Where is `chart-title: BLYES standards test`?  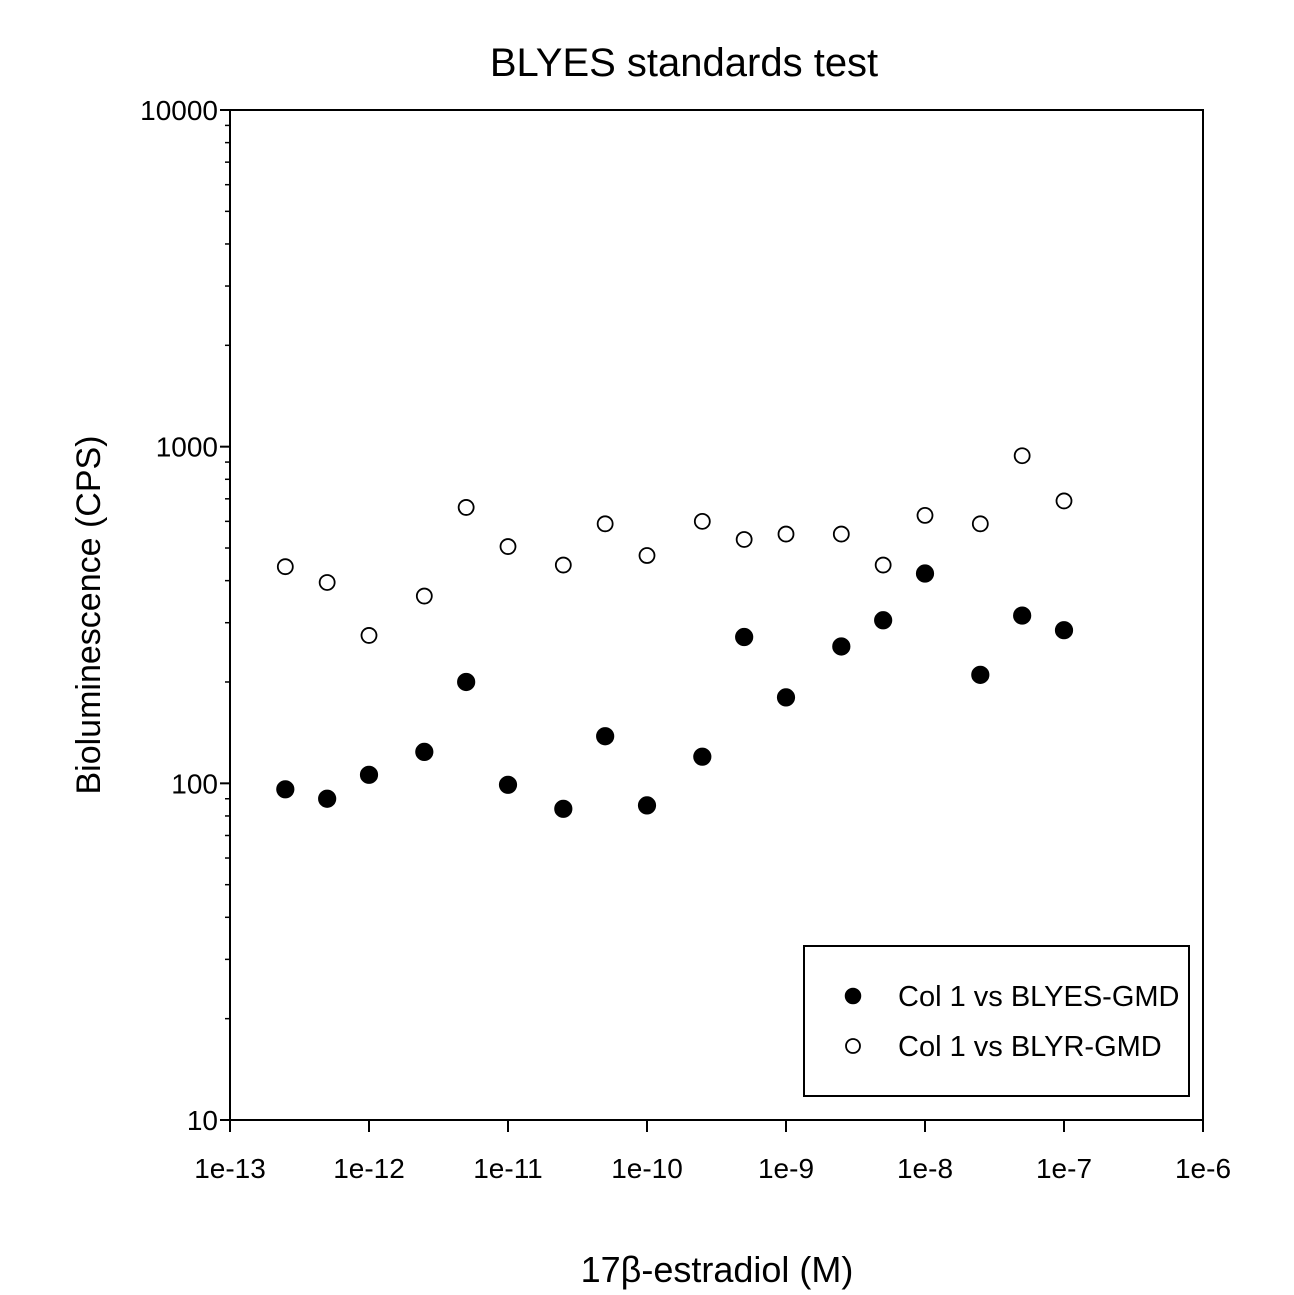
chart-title: BLYES standards test is located at coordinates (684, 63).